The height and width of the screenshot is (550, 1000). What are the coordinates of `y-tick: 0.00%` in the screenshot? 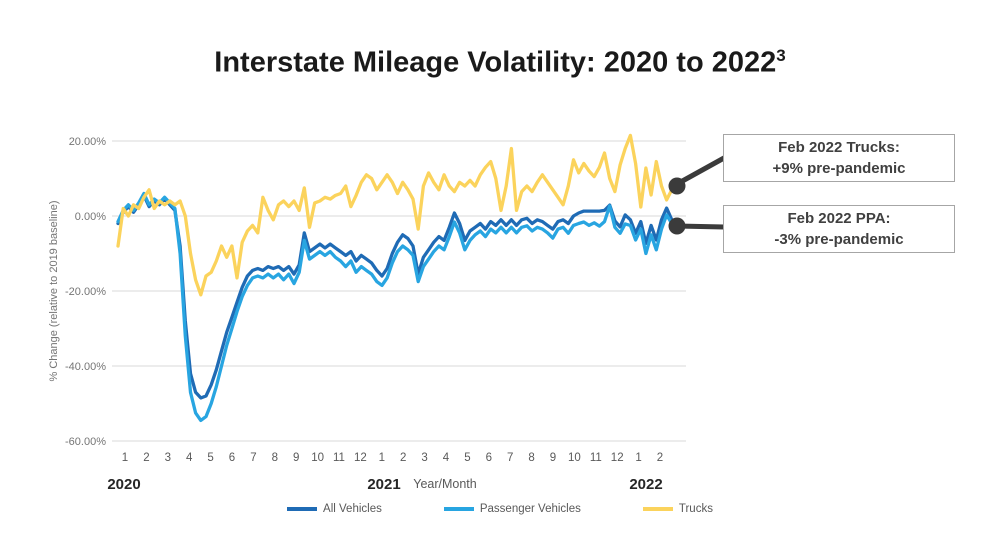 It's located at (90, 217).